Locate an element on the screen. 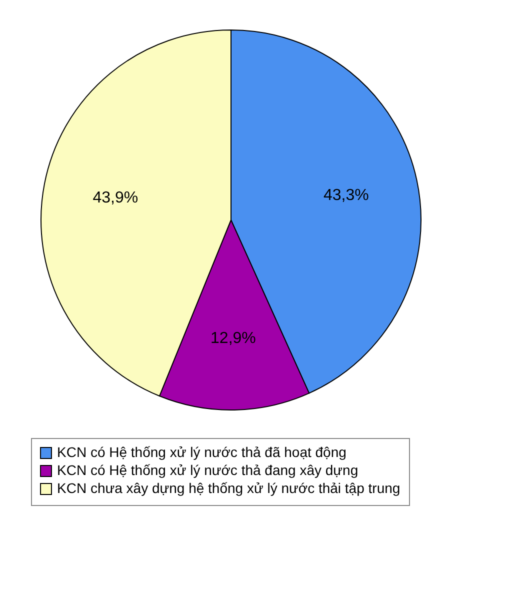  data-label: 43,9% is located at coordinates (115, 197).